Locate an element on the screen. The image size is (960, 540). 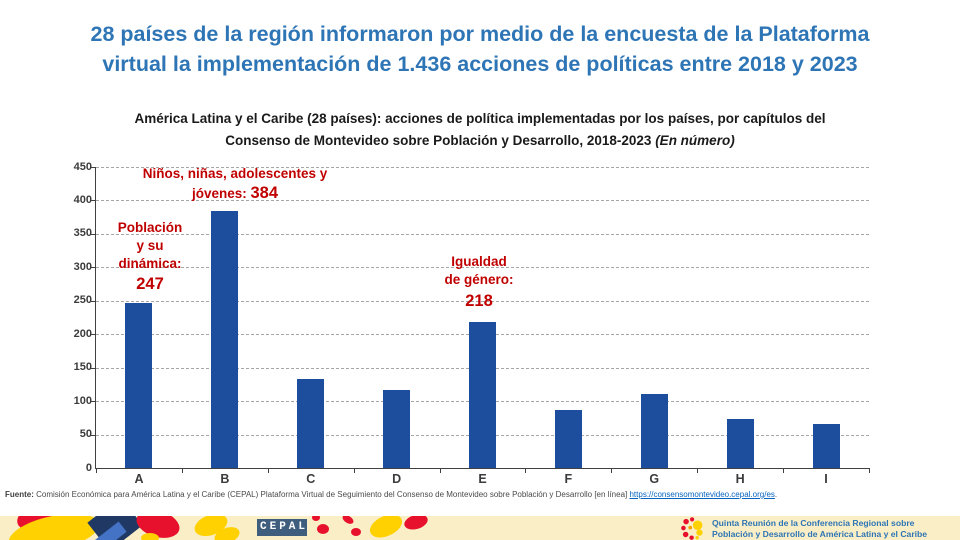
decor-red-ellipse is located at coordinates (416, 524).